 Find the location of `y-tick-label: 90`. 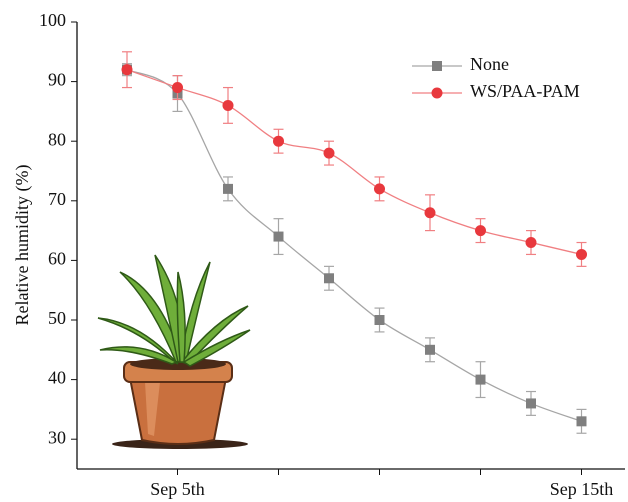

y-tick-label: 90 is located at coordinates (57, 80).